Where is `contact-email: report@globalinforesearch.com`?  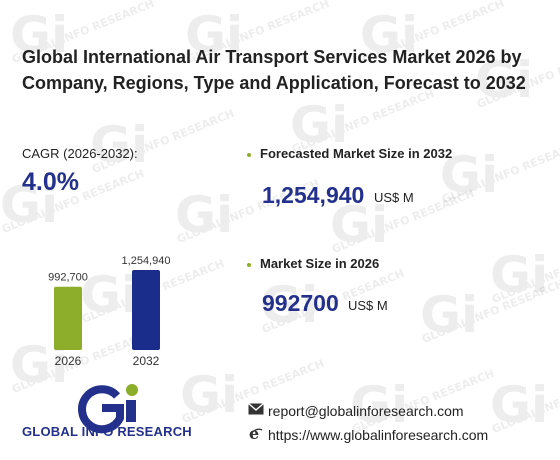
contact-email: report@globalinforesearch.com is located at coordinates (366, 411).